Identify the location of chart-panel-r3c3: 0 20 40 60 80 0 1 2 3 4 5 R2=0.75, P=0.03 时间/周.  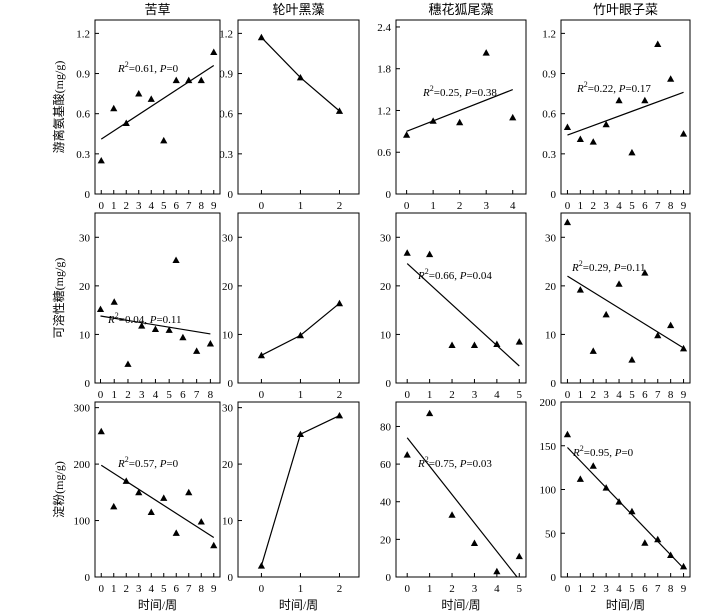
(453, 506).